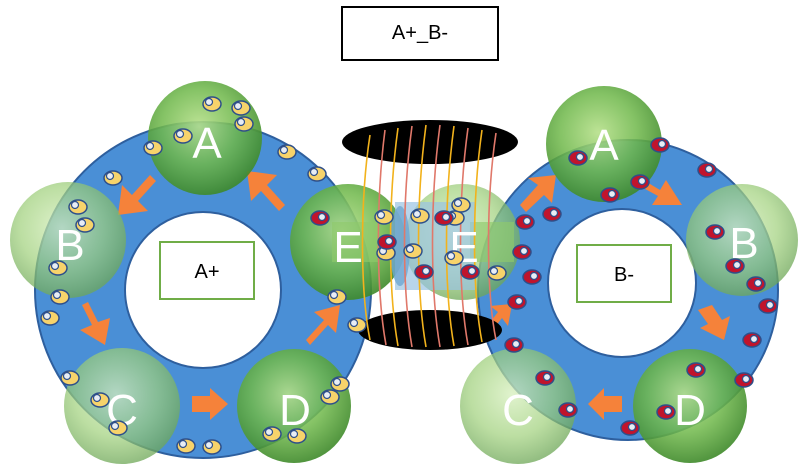 Image resolution: width=798 pixels, height=472 pixels. Describe the element at coordinates (207, 143) in the screenshot. I see `left-node-a-label: A` at that location.